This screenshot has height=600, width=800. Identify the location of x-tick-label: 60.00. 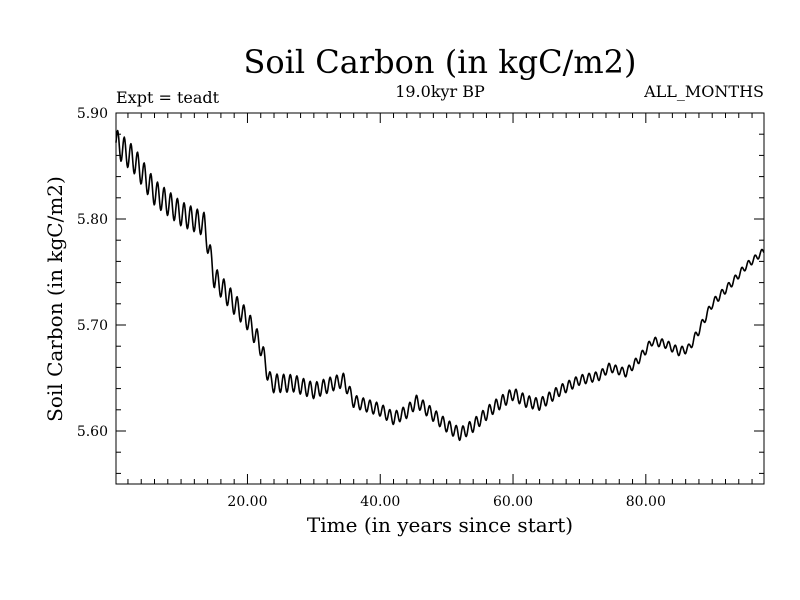
(513, 502).